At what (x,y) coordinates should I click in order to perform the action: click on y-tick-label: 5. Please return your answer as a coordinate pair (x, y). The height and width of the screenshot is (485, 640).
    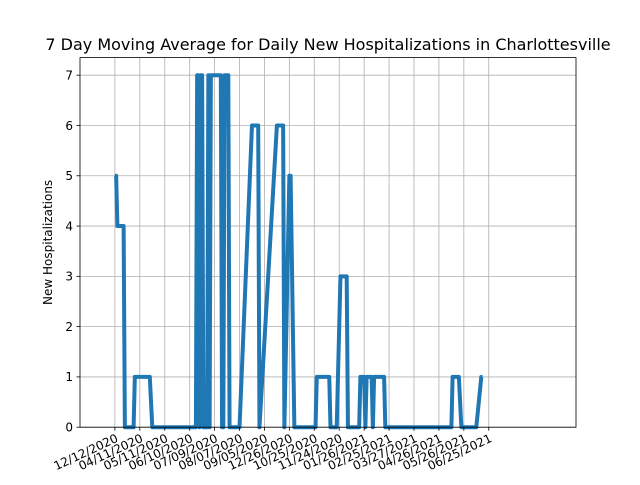
    Looking at the image, I should click on (69, 176).